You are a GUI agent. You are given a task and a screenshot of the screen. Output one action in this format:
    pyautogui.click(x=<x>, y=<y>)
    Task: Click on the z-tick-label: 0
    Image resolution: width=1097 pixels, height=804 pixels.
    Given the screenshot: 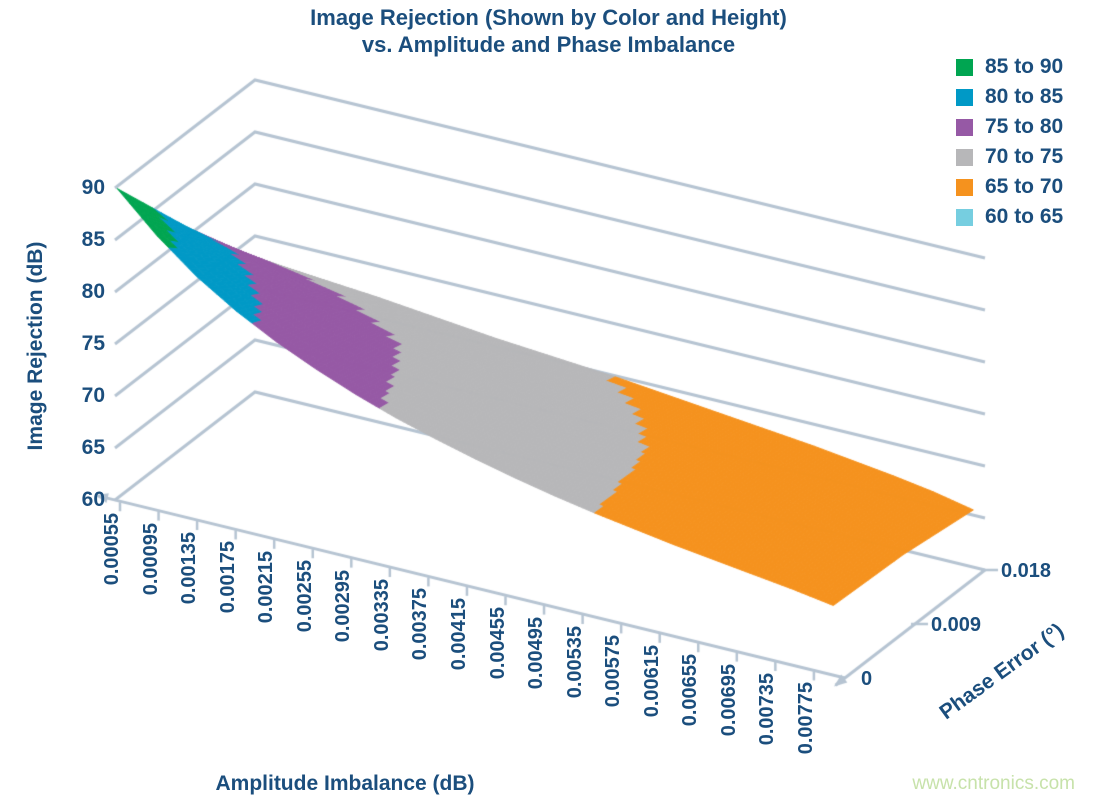 What is the action you would take?
    pyautogui.click(x=867, y=679)
    